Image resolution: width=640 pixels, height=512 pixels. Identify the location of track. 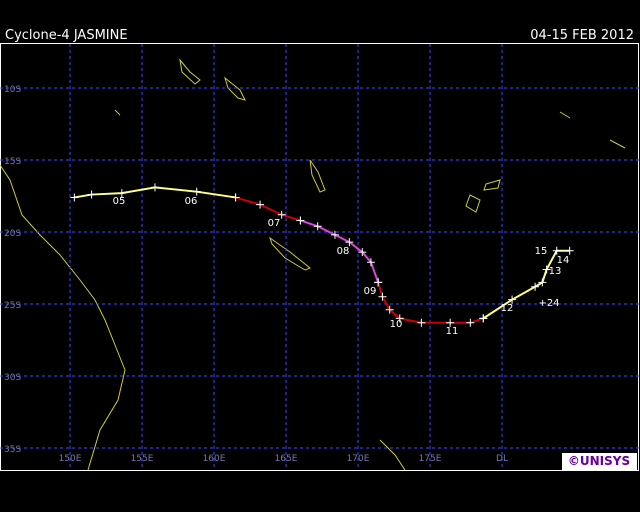
(268, 209).